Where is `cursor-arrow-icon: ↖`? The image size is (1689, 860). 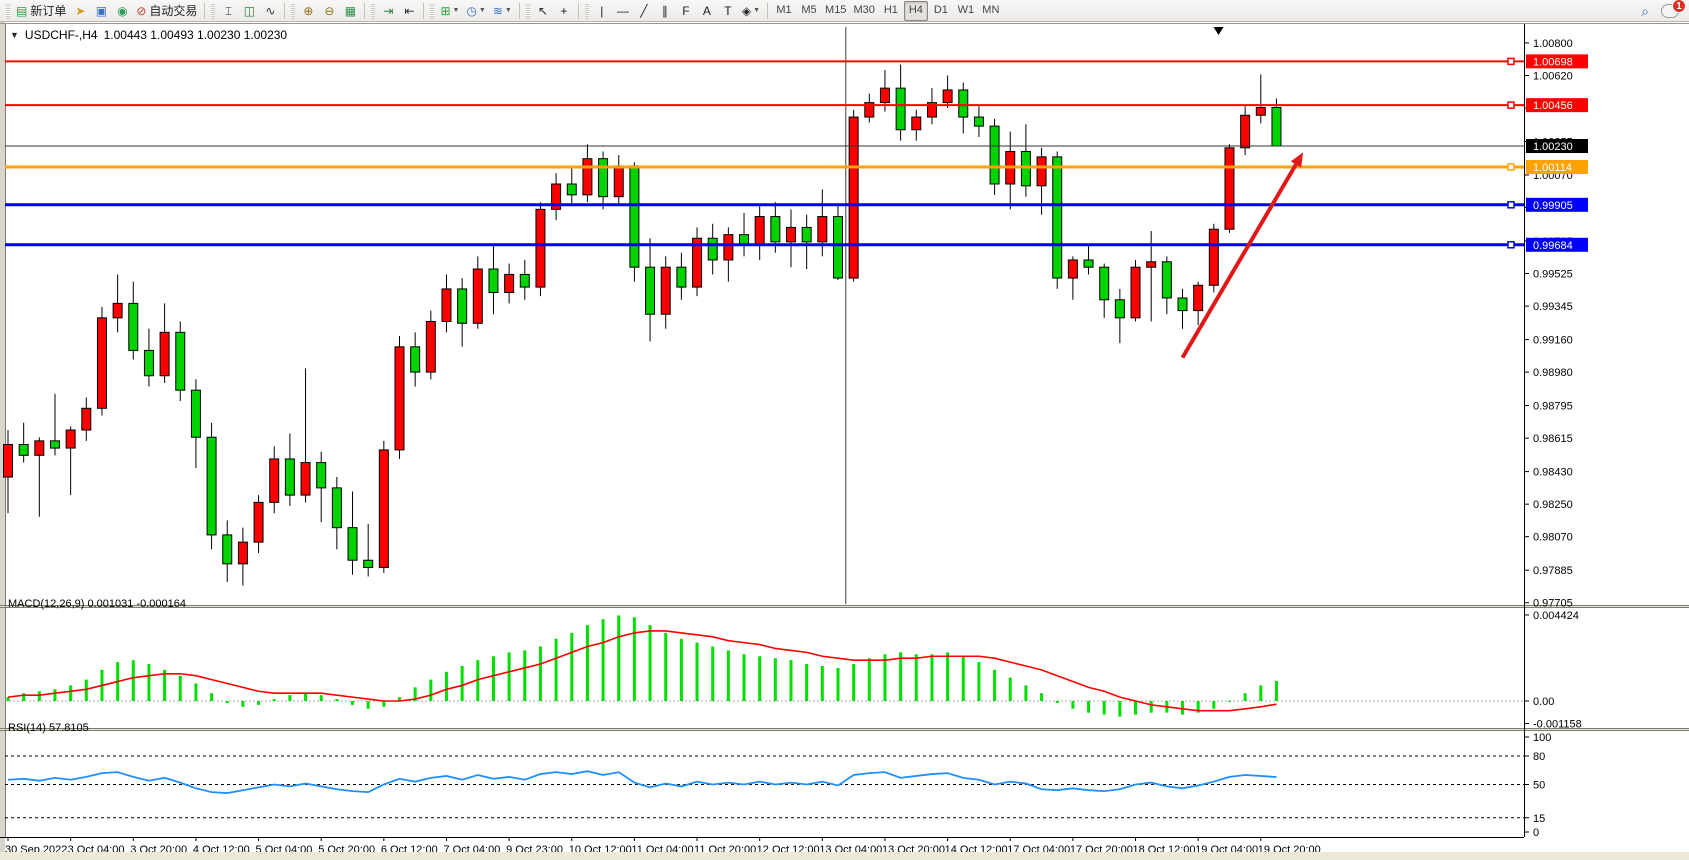
cursor-arrow-icon: ↖ is located at coordinates (542, 10).